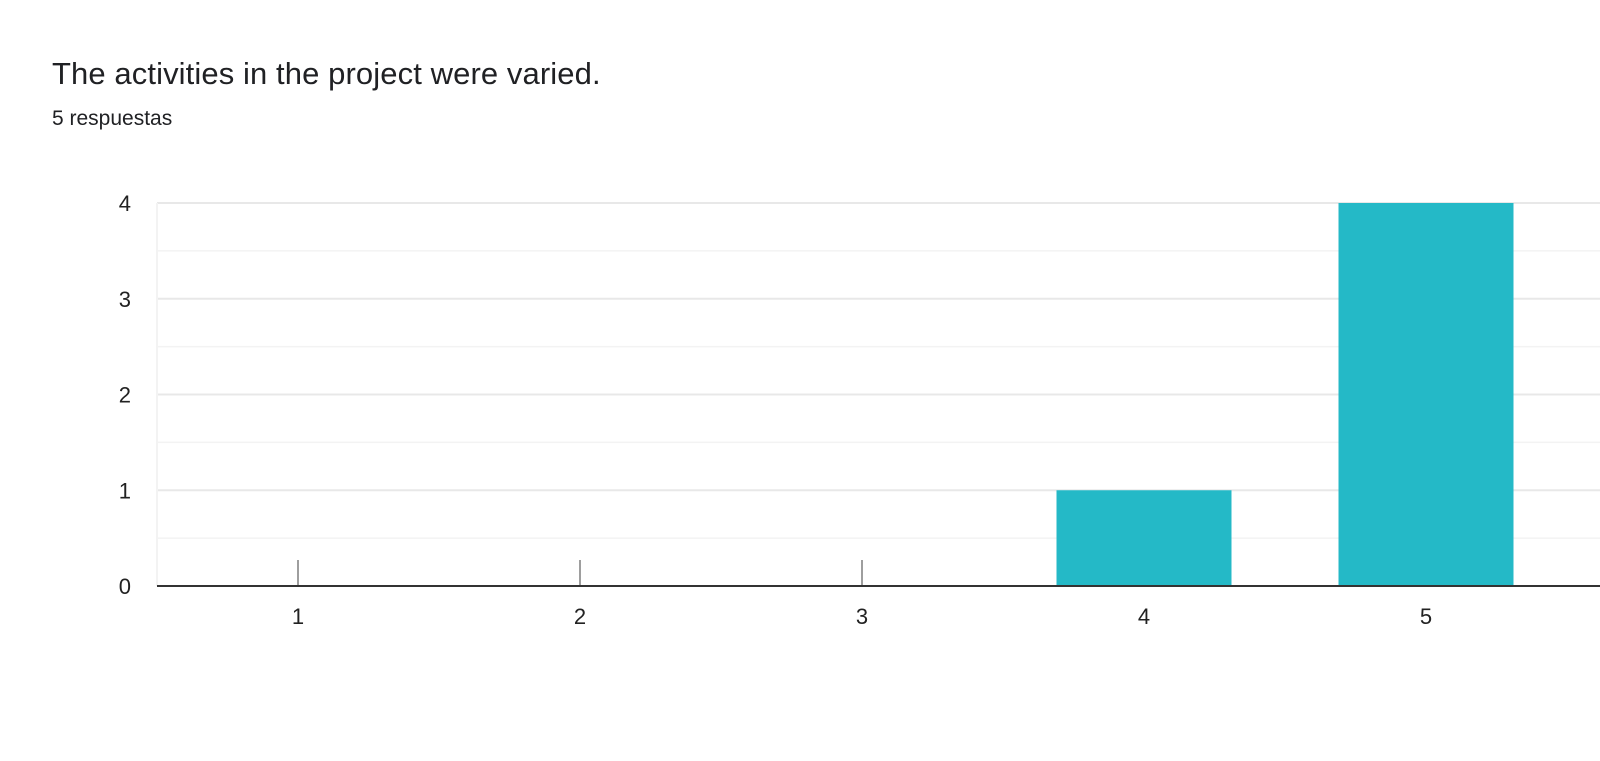 Image resolution: width=1600 pixels, height=761 pixels. Describe the element at coordinates (862, 616) in the screenshot. I see `x-tick-label-3: 3` at that location.